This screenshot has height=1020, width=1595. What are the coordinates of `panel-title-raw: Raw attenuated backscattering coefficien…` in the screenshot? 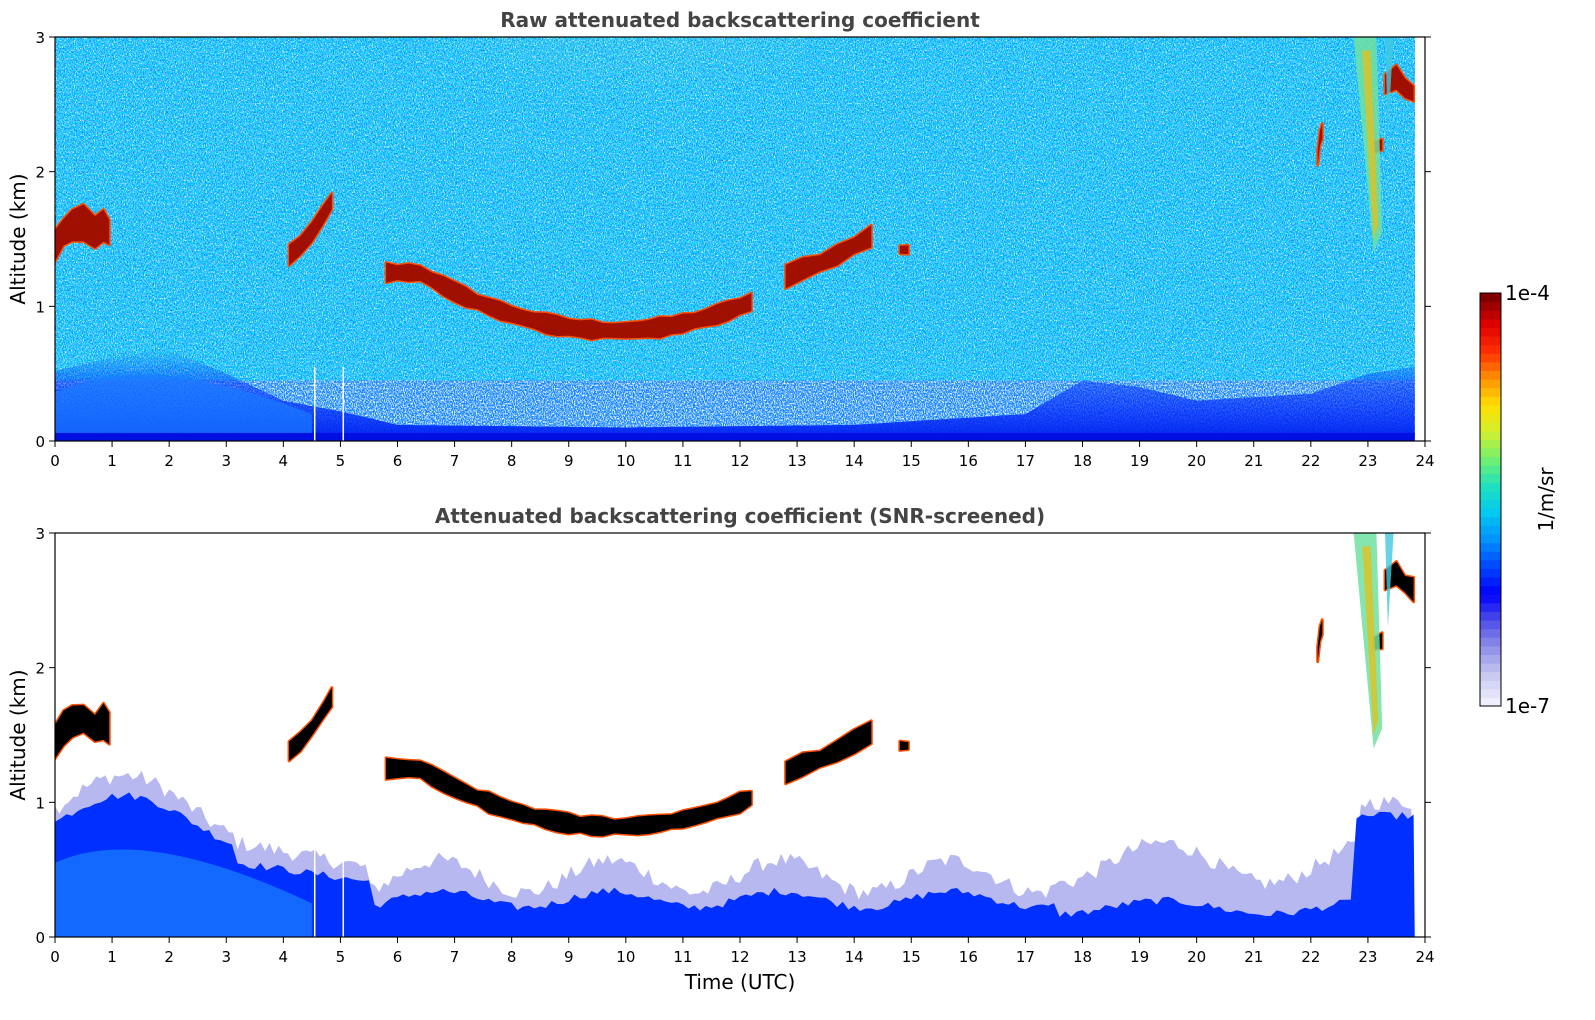 It's located at (740, 20).